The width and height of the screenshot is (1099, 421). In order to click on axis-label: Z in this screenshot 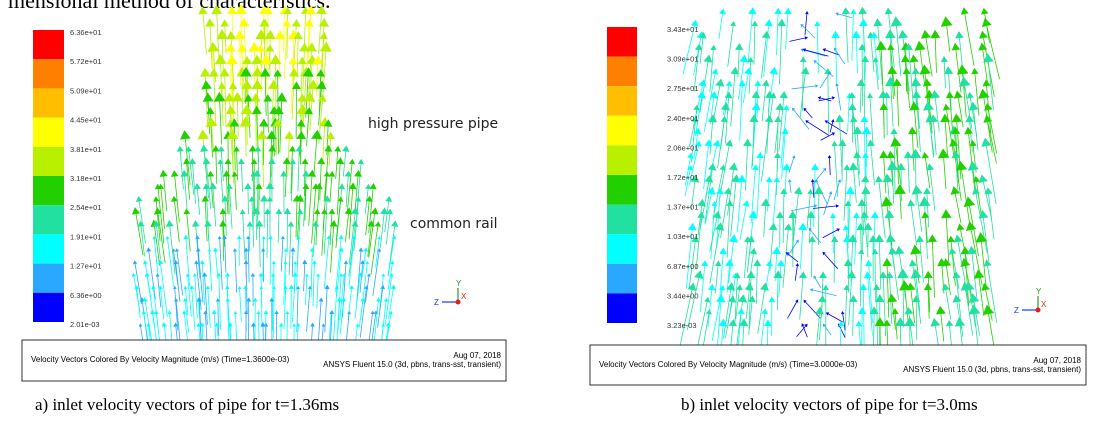, I will do `click(1016, 310)`.